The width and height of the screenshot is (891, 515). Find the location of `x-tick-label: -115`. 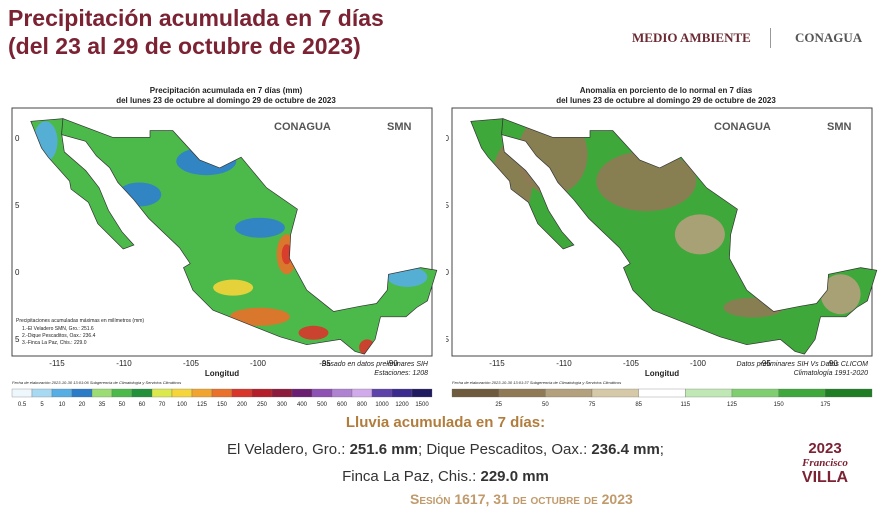

x-tick-label: -115 is located at coordinates (497, 363).